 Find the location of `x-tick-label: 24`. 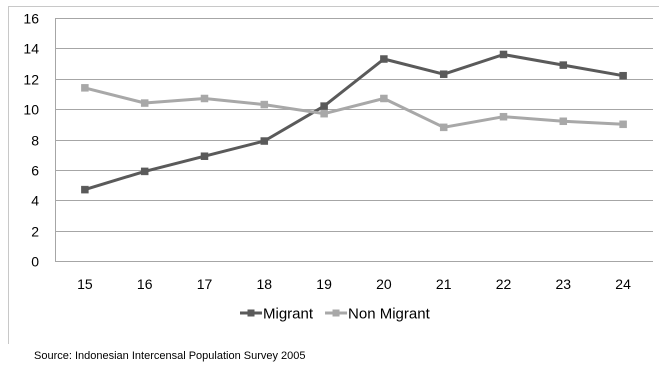

x-tick-label: 24 is located at coordinates (623, 284).